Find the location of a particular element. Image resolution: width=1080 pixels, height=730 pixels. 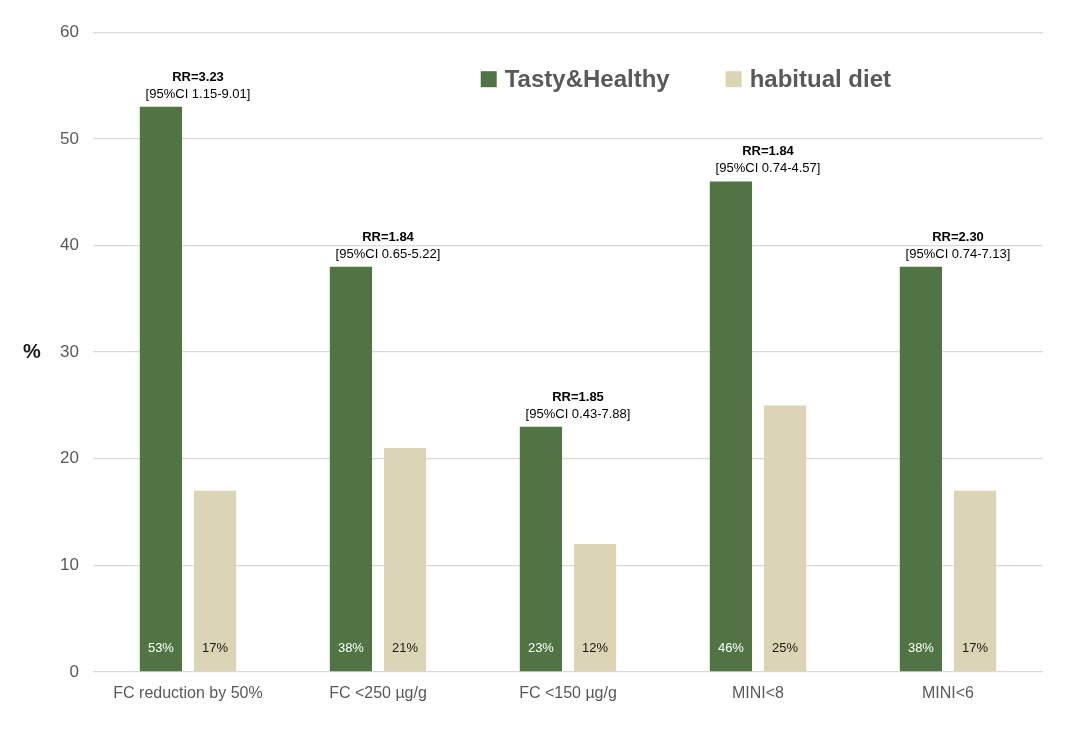

annotation: [95%CI 1.15-9.01] is located at coordinates (198, 93).